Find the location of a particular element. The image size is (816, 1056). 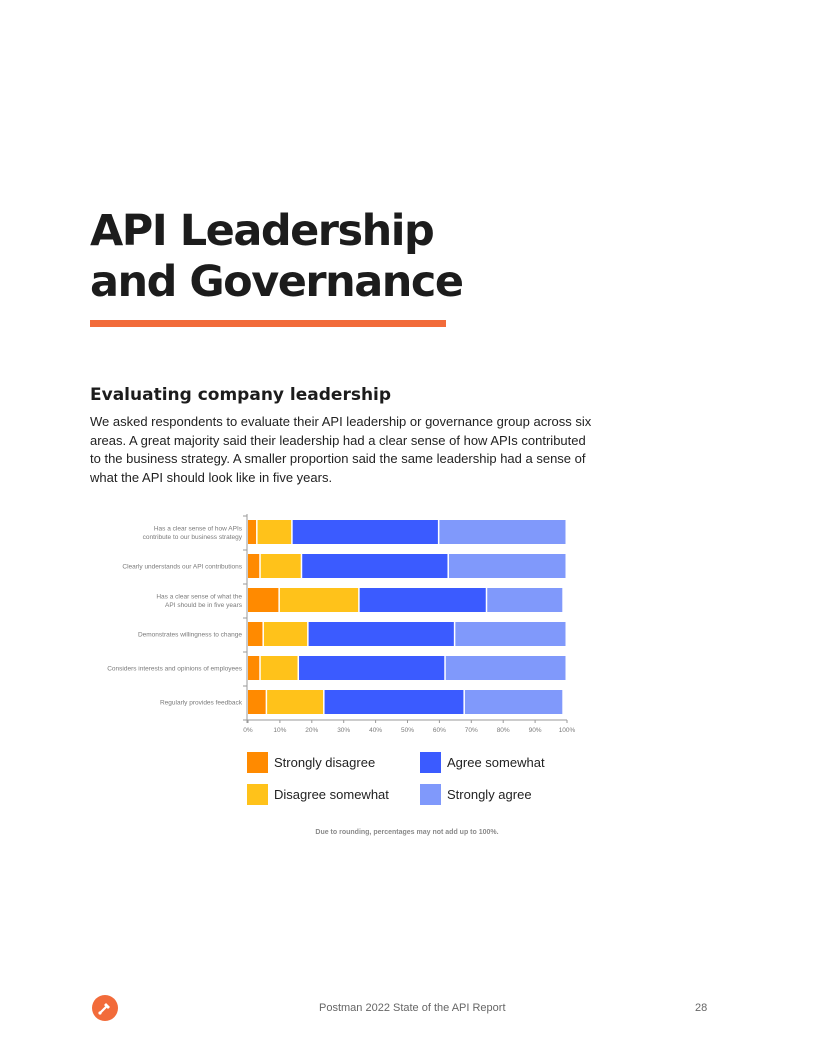

legend-label: Agree somewhat is located at coordinates (496, 762).